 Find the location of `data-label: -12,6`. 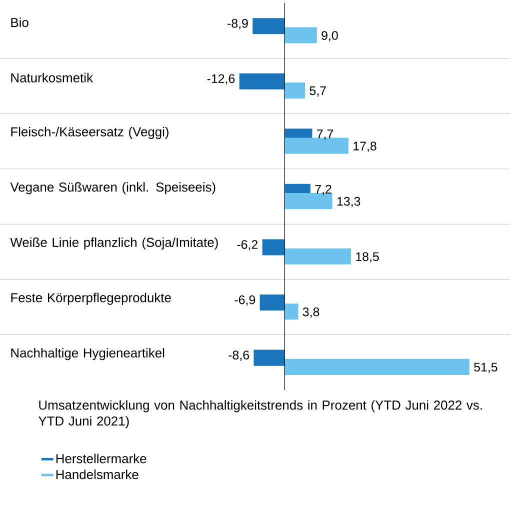

data-label: -12,6 is located at coordinates (221, 79).